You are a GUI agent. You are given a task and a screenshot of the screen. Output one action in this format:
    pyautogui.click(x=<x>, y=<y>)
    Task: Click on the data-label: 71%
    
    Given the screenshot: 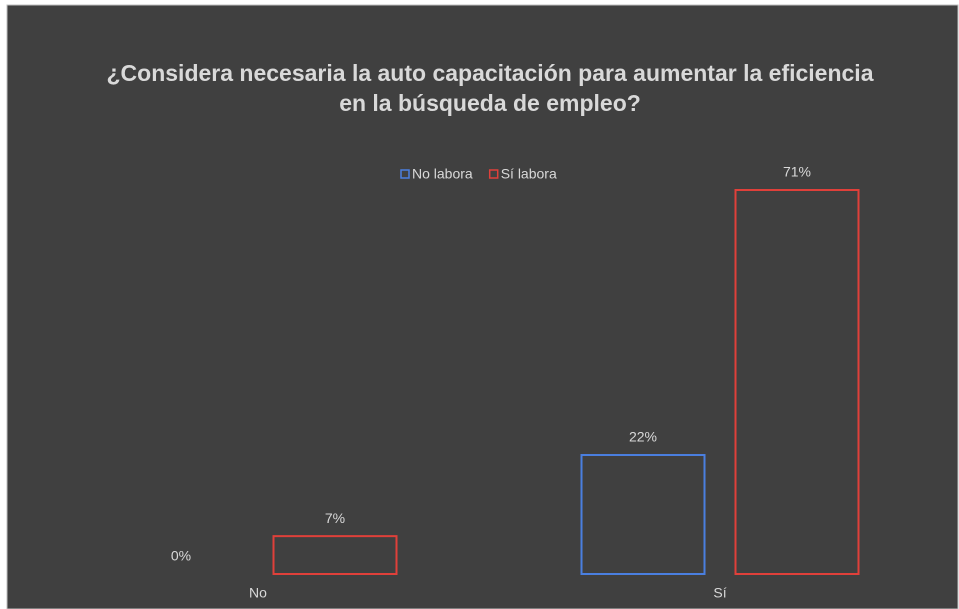 What is the action you would take?
    pyautogui.click(x=797, y=172)
    